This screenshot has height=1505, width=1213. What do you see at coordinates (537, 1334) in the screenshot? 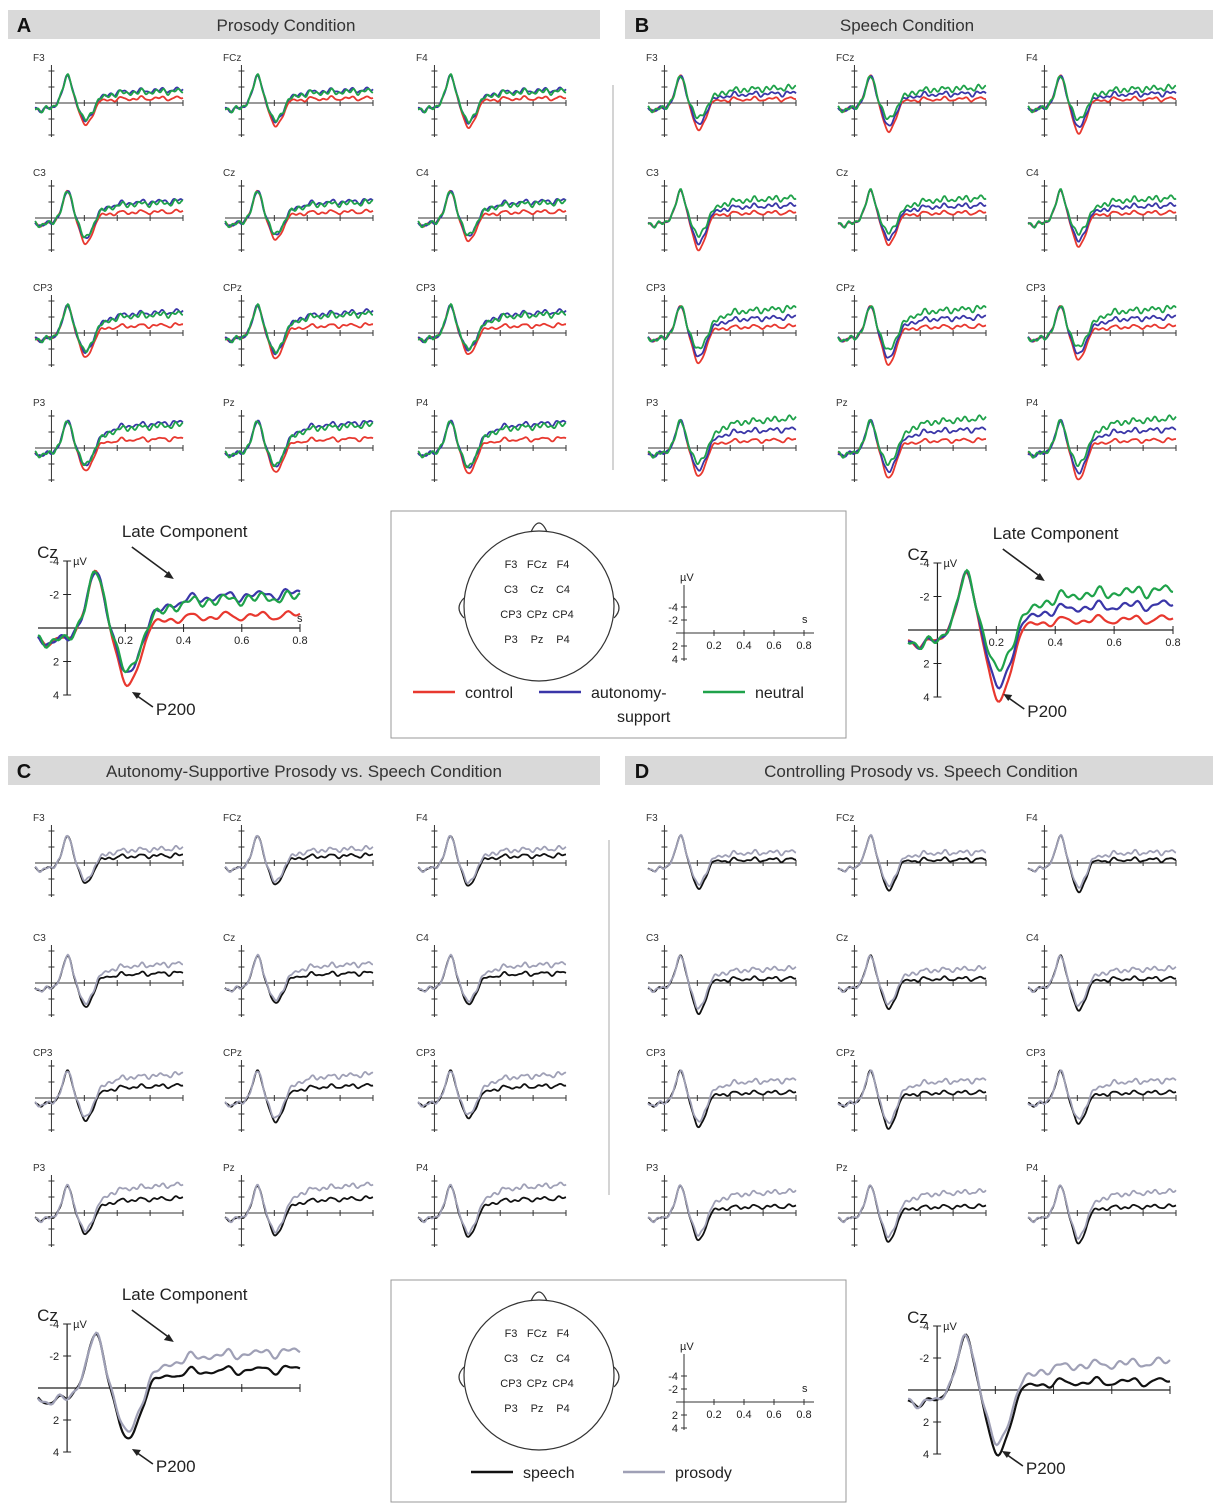
I see `scalp-electrode-label: FCz` at bounding box center [537, 1334].